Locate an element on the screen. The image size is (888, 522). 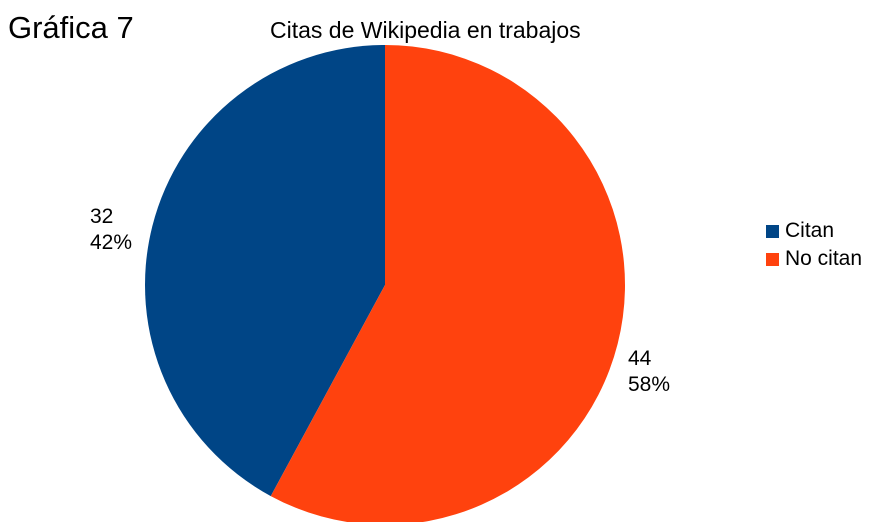
figure-heading: Gráfica 7 is located at coordinates (71, 27).